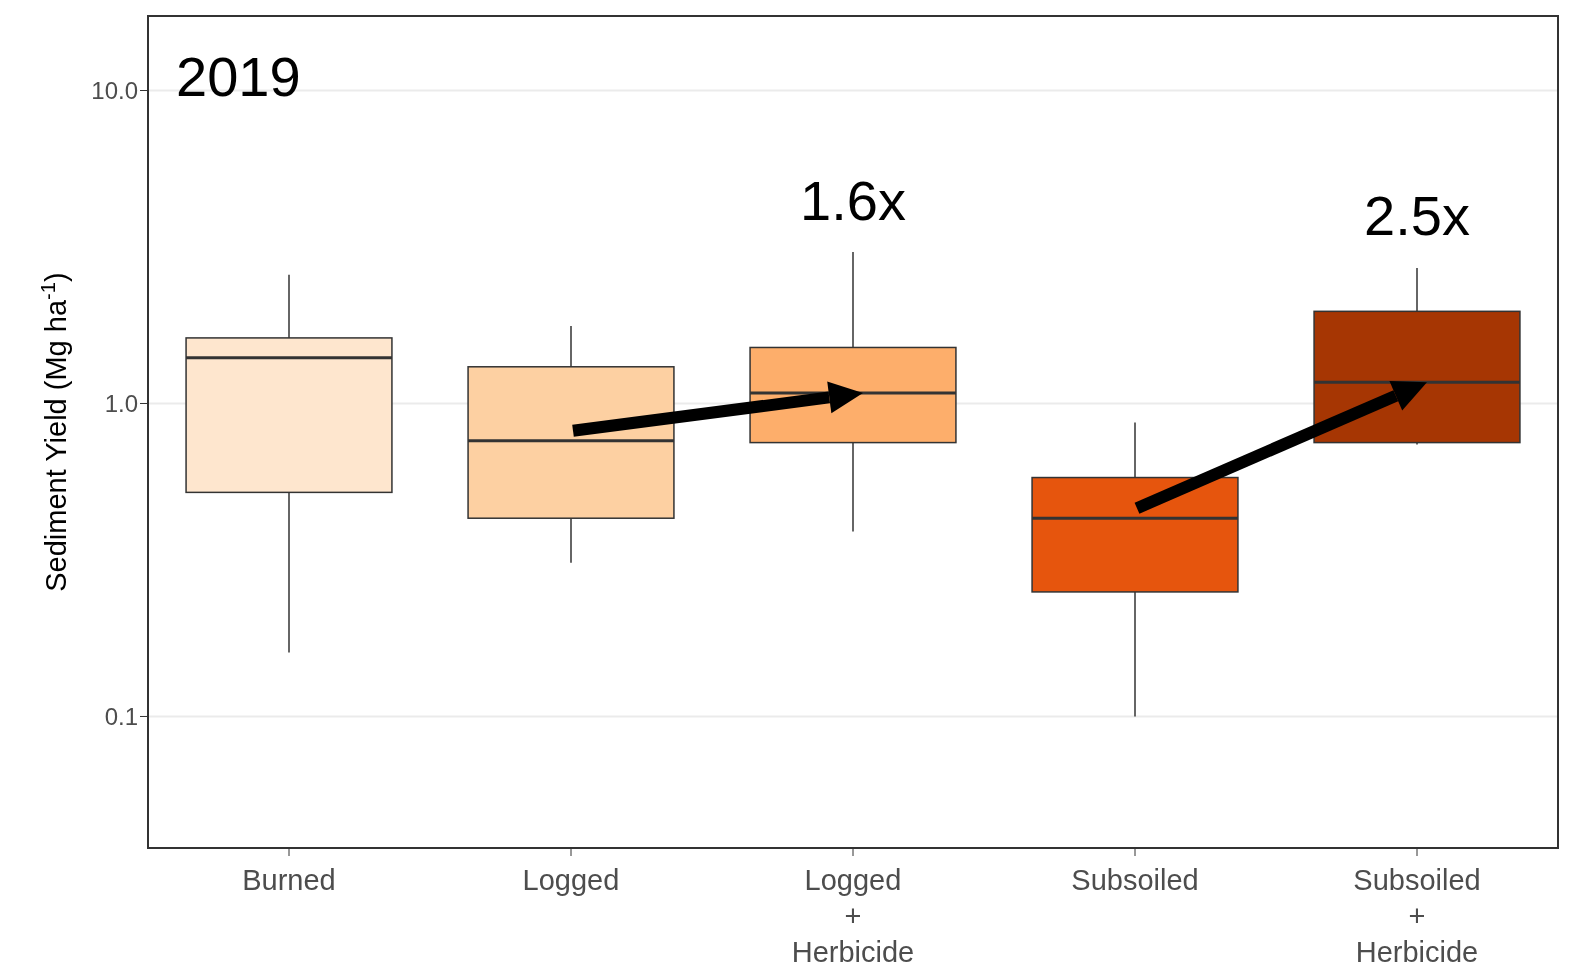  I want to click on annotation: 1.6x, so click(853, 200).